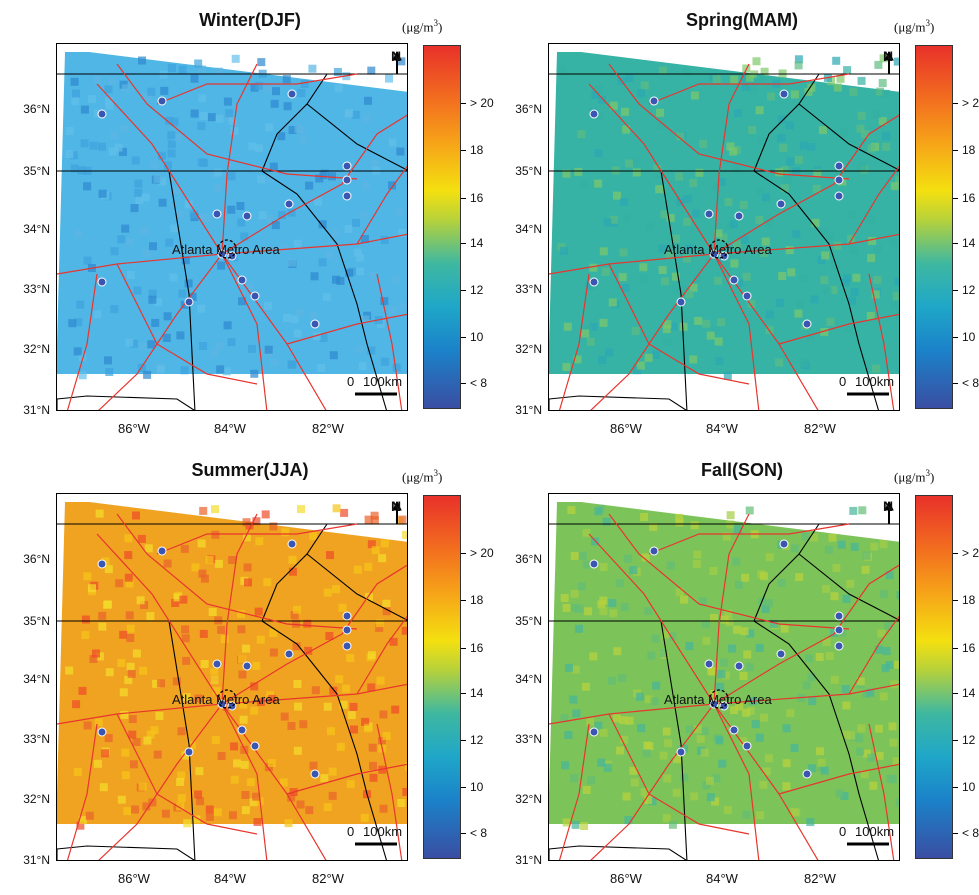  What do you see at coordinates (477, 787) in the screenshot?
I see `colorbar-tick-label: 10` at bounding box center [477, 787].